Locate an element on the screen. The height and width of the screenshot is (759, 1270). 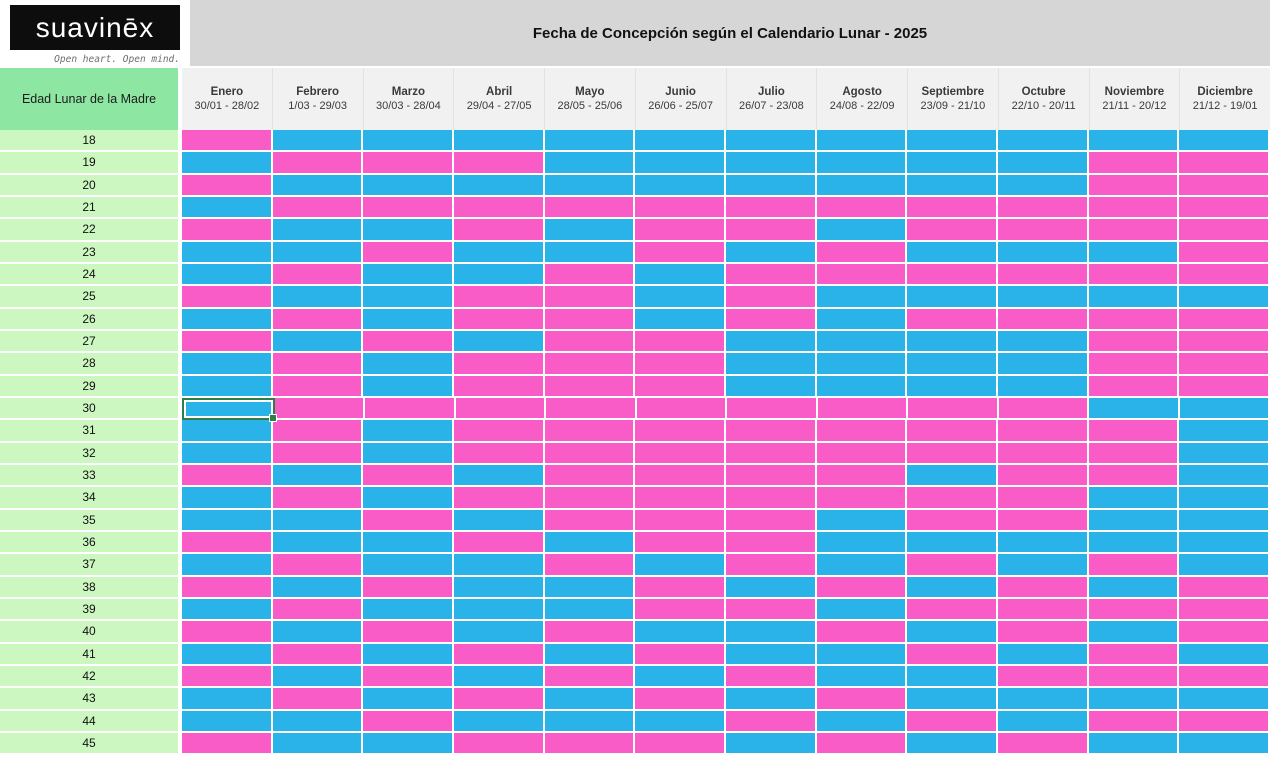
month-header-cell: Noviembre 21/11 - 20/12 is located at coordinates (1135, 99).